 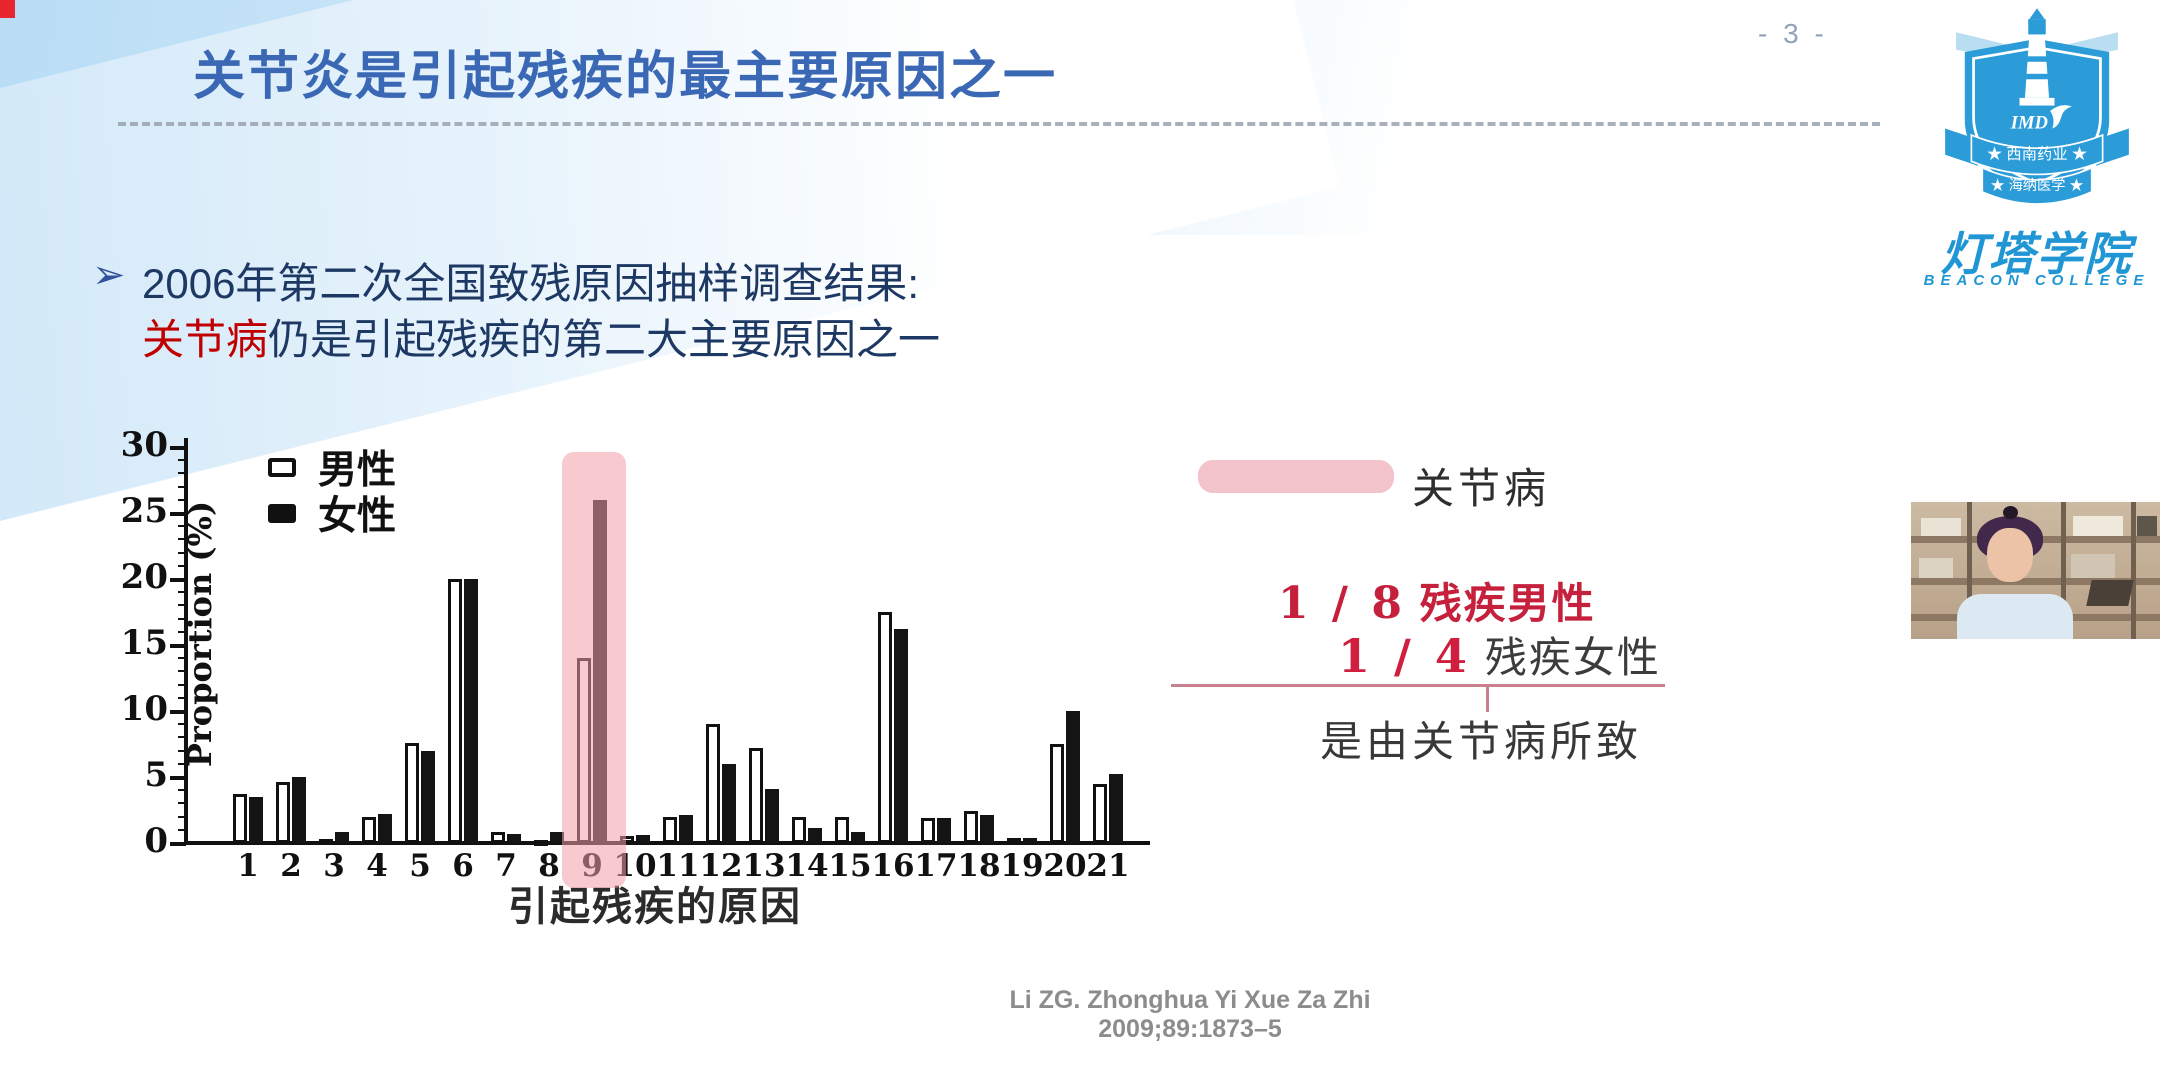 What do you see at coordinates (2010, 555) in the screenshot?
I see `presenter-face` at bounding box center [2010, 555].